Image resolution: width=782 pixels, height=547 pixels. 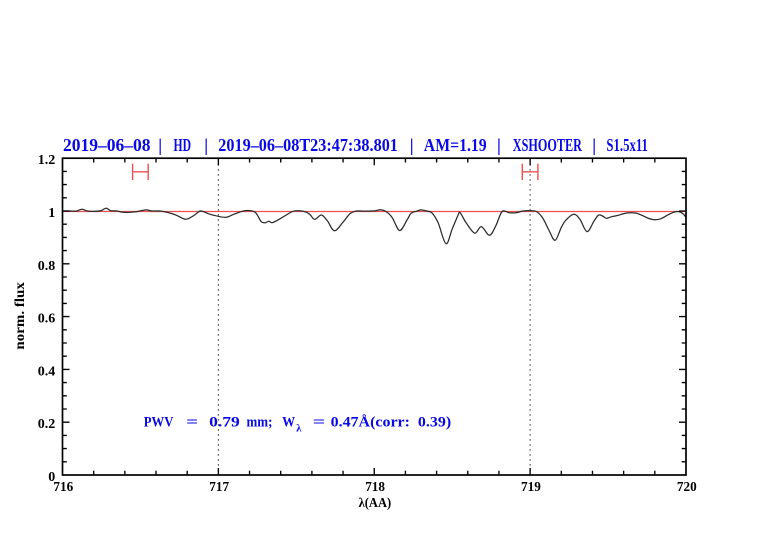 What do you see at coordinates (51, 477) in the screenshot?
I see `svg-text: 0` at bounding box center [51, 477].